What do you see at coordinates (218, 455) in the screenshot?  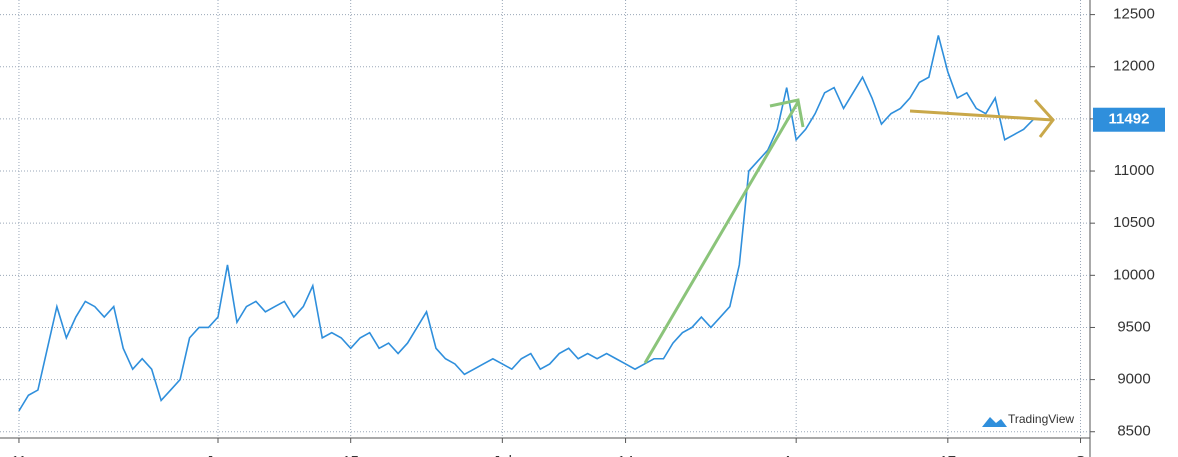 I see `x-tick-label: Jun` at bounding box center [218, 455].